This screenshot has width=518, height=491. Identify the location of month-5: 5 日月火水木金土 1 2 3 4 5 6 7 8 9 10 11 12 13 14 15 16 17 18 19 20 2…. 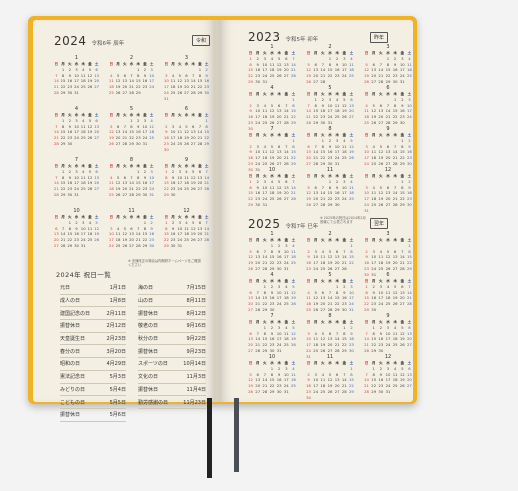
(330, 292).